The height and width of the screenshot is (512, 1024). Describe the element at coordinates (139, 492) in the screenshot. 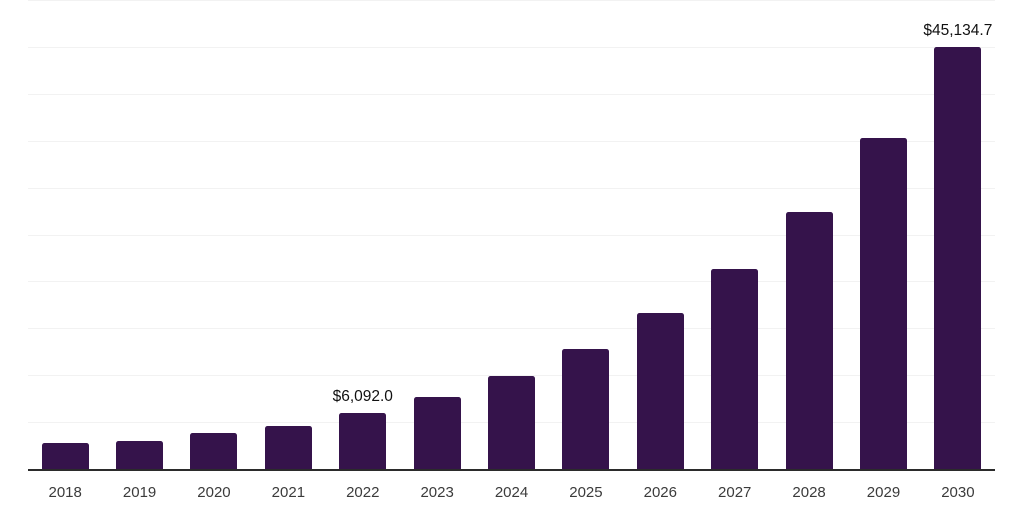

I see `tick-label-2019: 2019` at that location.